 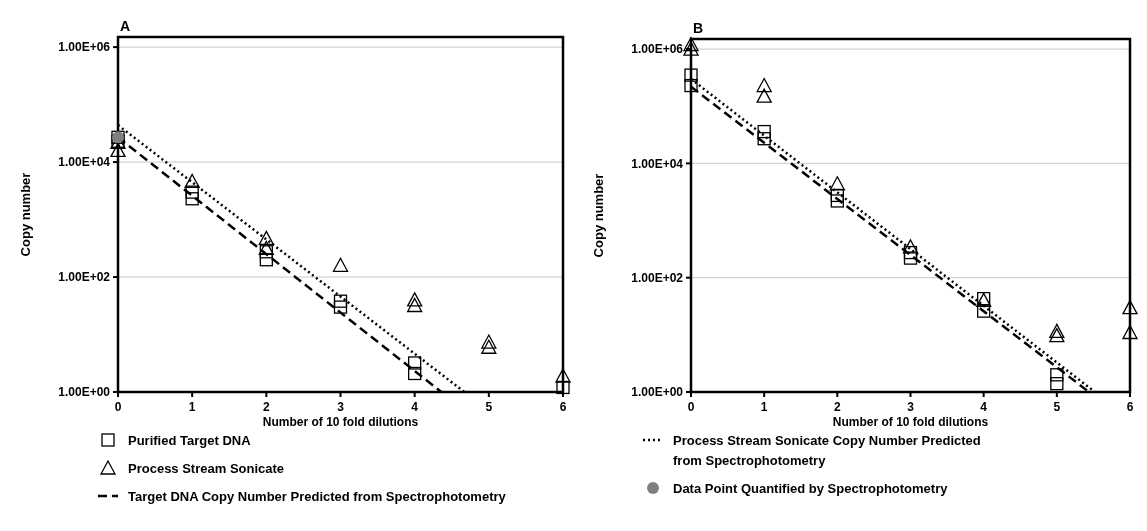 What do you see at coordinates (811, 488) in the screenshot?
I see `legend-label: Data Point Quantified by Spectrophotometry` at bounding box center [811, 488].